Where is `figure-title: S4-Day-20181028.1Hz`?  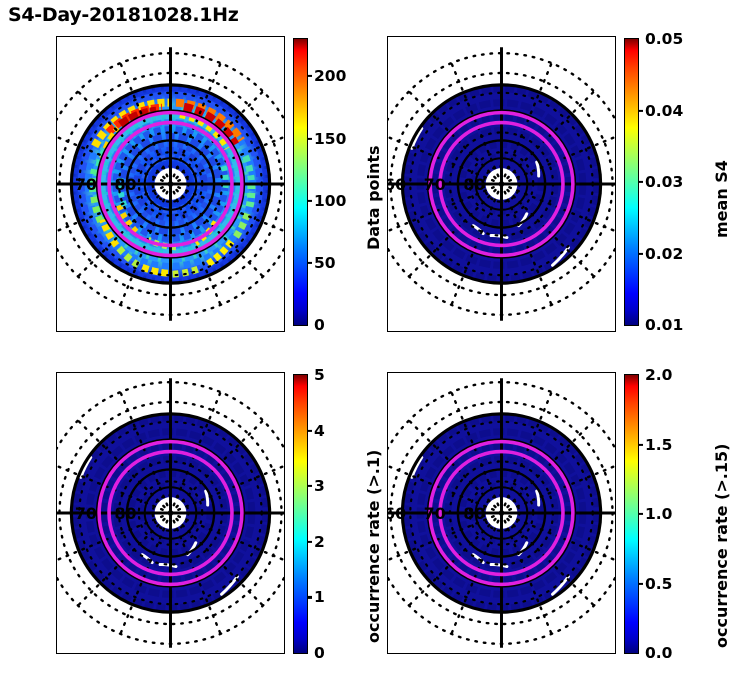 figure-title: S4-Day-20181028.1Hz is located at coordinates (123, 15).